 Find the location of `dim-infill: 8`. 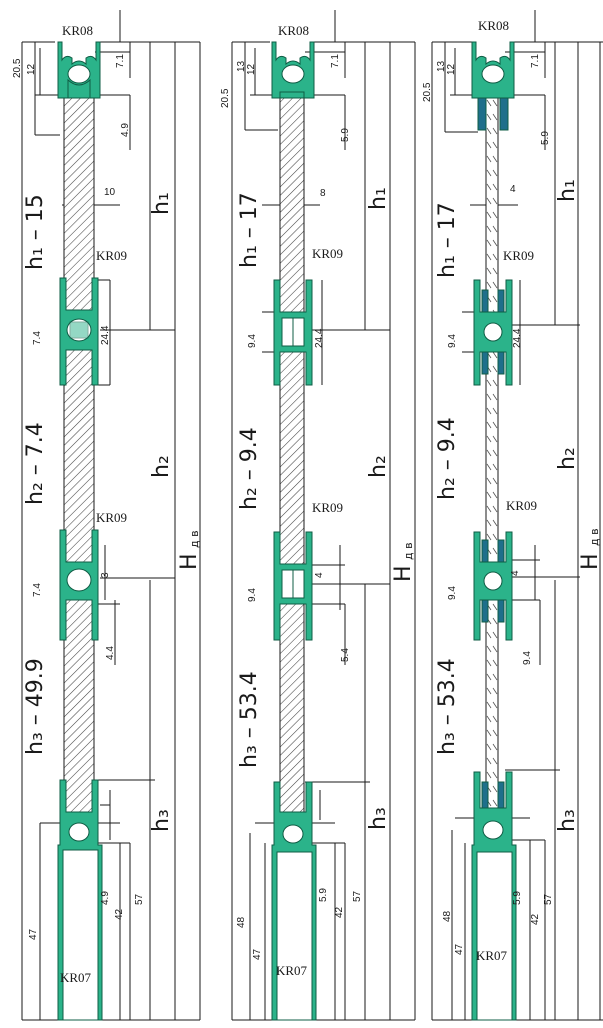

dim-infill: 8 is located at coordinates (323, 193).